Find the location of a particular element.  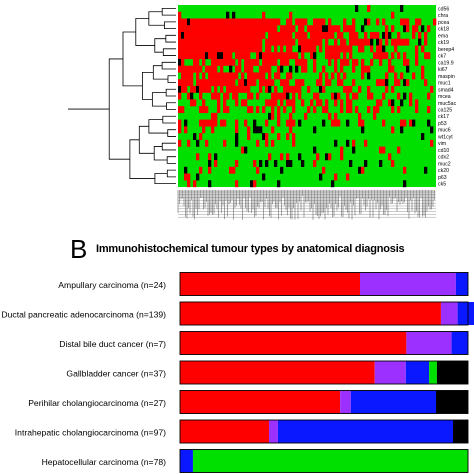

heatmap-row-label: ck18 is located at coordinates (443, 30).